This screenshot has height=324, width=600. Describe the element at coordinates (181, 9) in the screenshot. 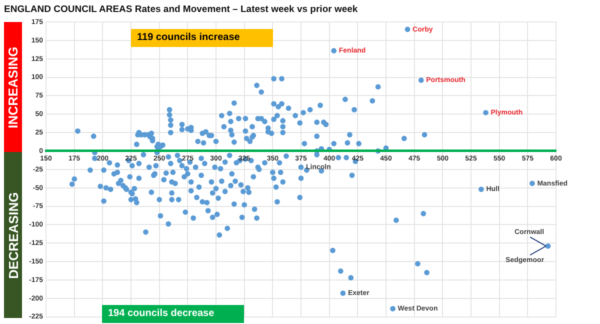

I see `chart-title: ENGLAND COUNCIL AREAS Rates and Movement – Latest week vs prior week` at that location.